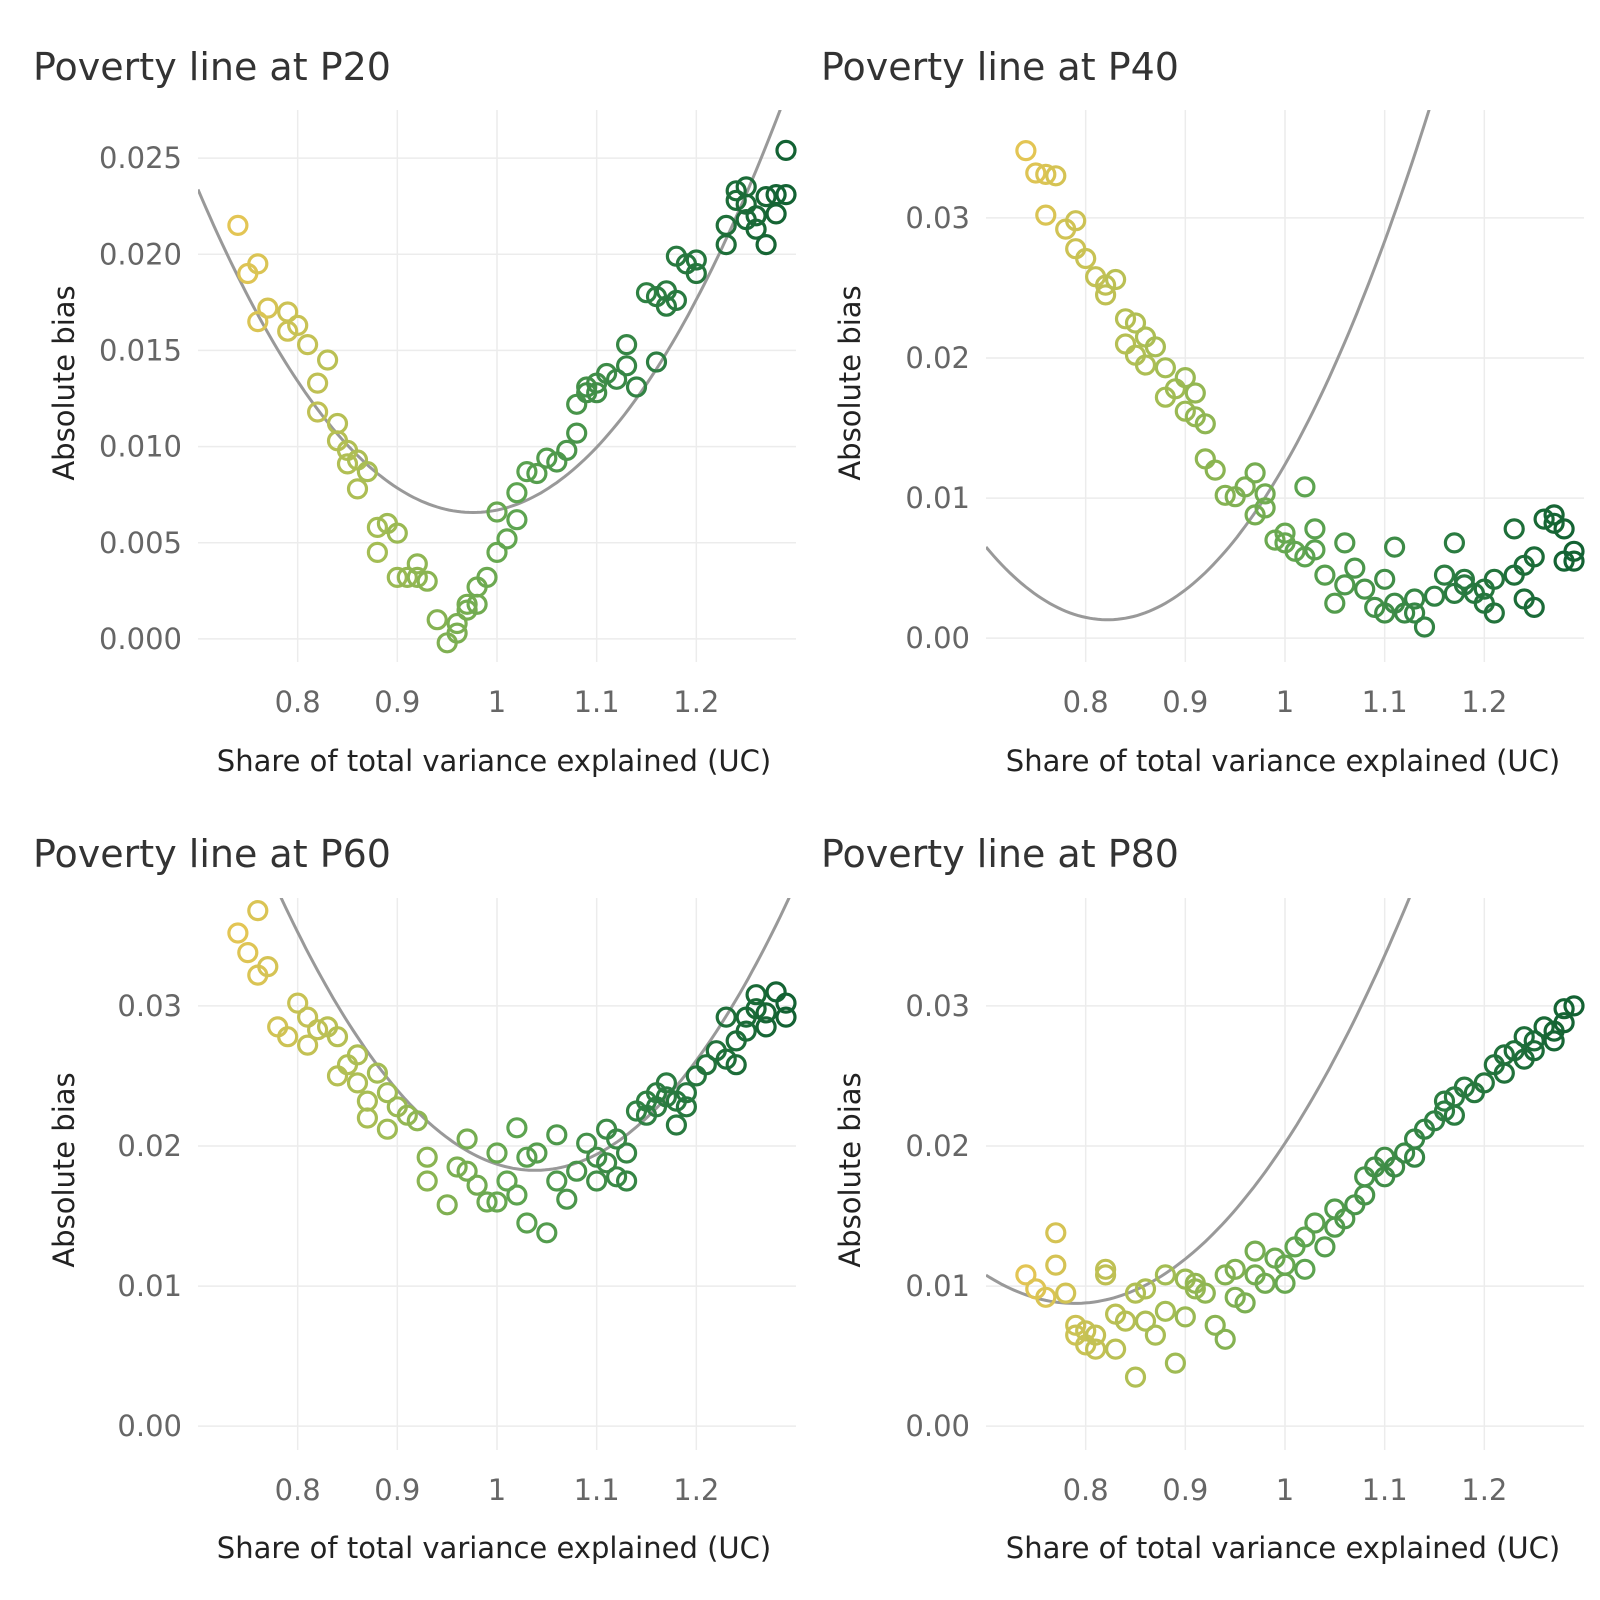 This screenshot has height=1600, width=1600. I want to click on chart-title: Poverty line at P40, so click(1000, 67).